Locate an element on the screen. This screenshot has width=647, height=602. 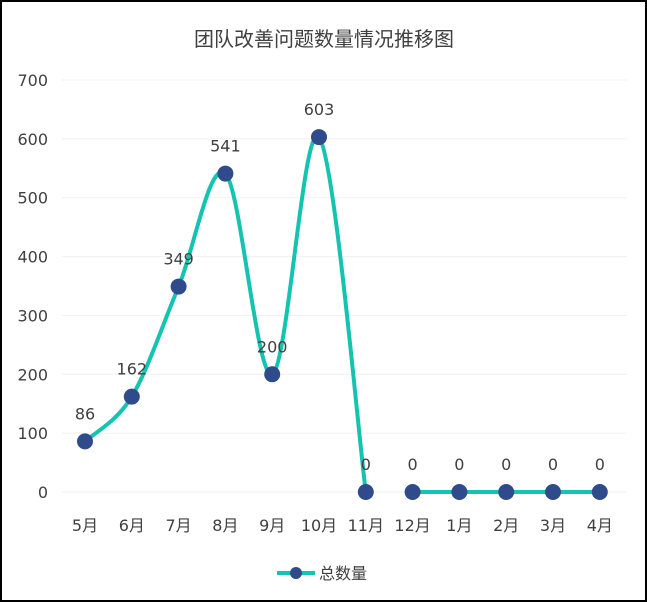
data-label: 86 is located at coordinates (85, 413).